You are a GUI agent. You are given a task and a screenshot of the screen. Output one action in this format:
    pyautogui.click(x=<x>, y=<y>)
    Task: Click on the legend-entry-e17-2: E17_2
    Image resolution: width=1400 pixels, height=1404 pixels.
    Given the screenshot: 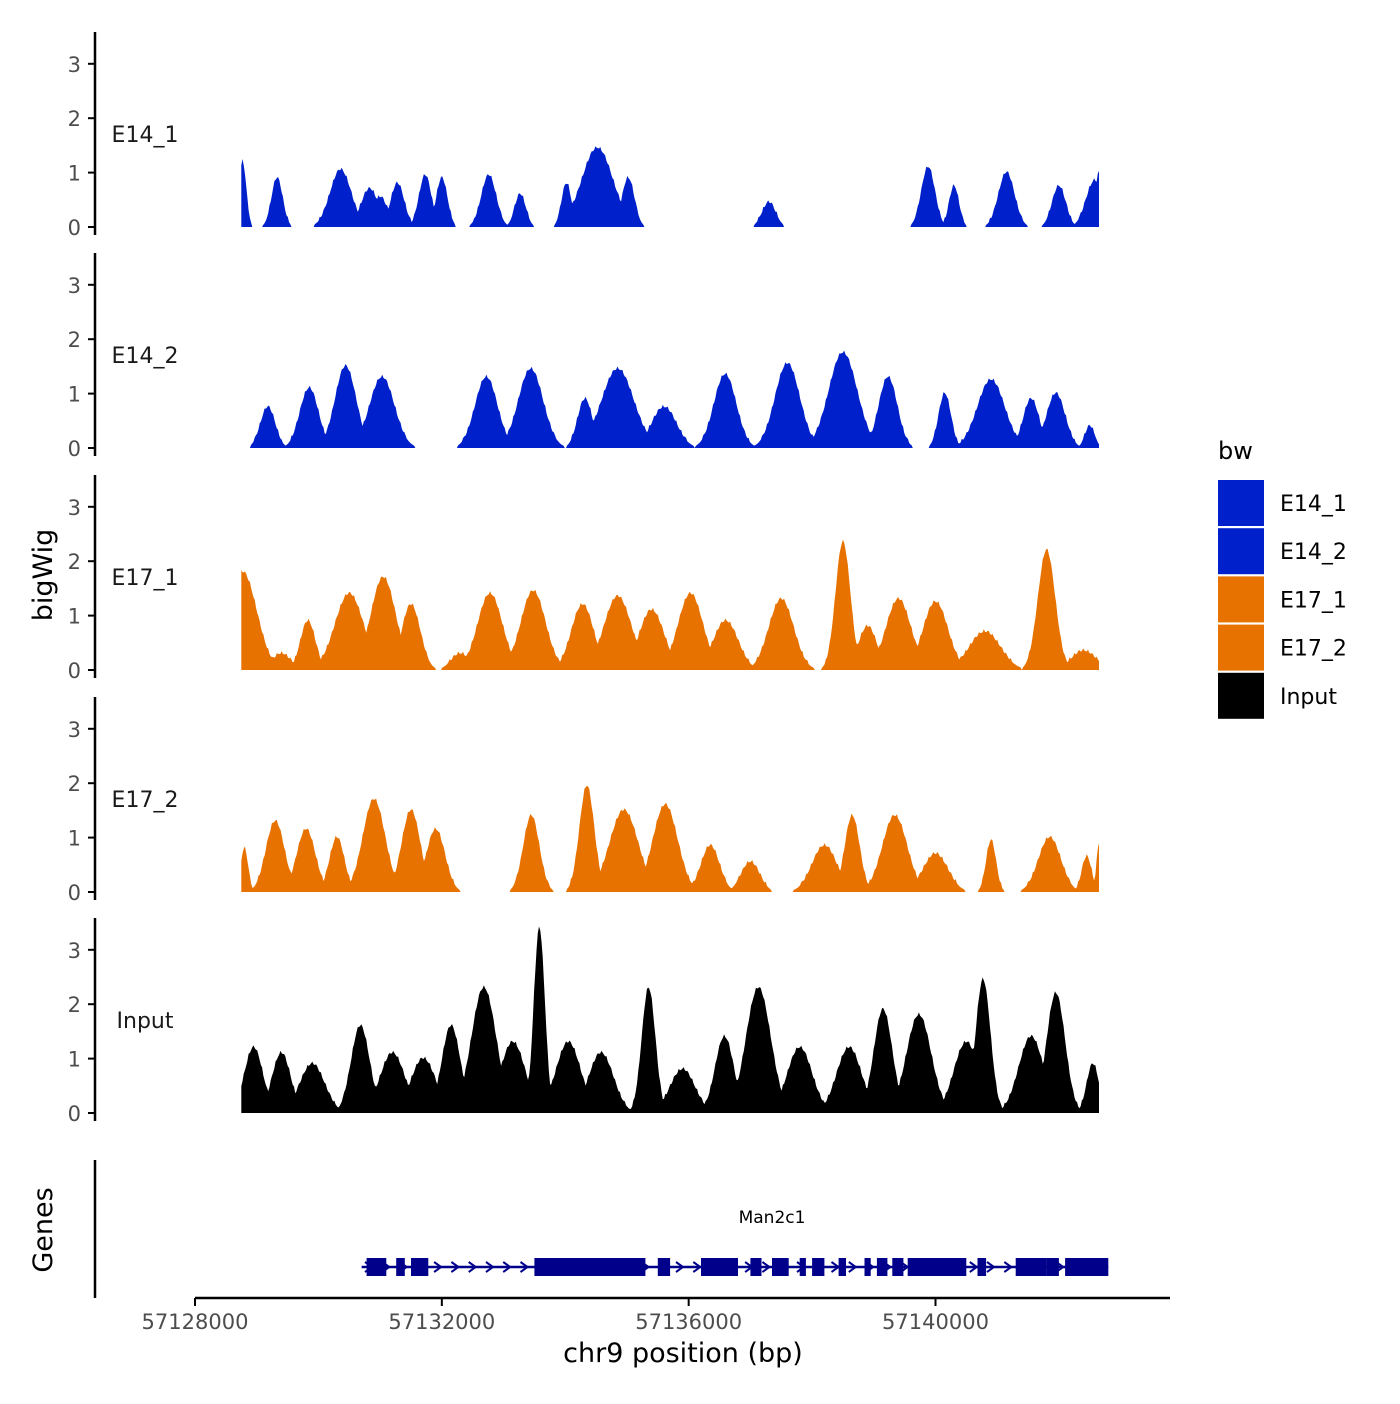 What is the action you would take?
    pyautogui.click(x=1282, y=647)
    